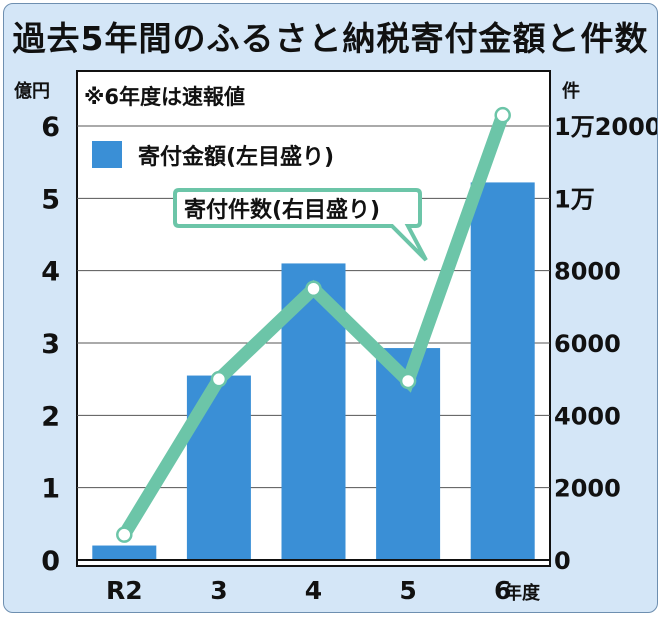 The image size is (661, 619). Describe the element at coordinates (124, 590) in the screenshot. I see `x-tick-label: R2` at that location.